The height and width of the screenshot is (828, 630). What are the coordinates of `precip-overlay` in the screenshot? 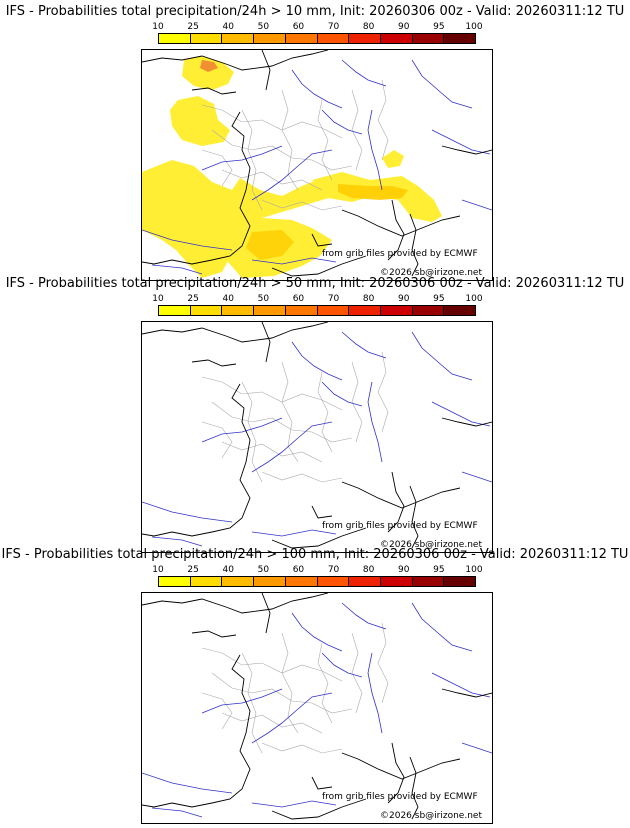 It's located at (292, 167).